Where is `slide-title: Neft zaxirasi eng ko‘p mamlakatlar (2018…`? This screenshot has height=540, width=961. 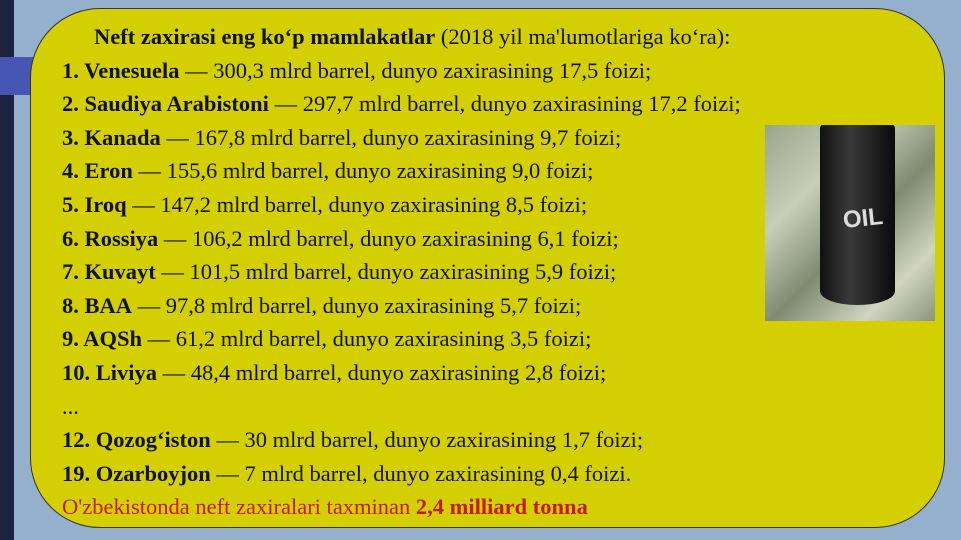 slide-title: Neft zaxirasi eng ko‘p mamlakatlar (2018… is located at coordinates (401, 37).